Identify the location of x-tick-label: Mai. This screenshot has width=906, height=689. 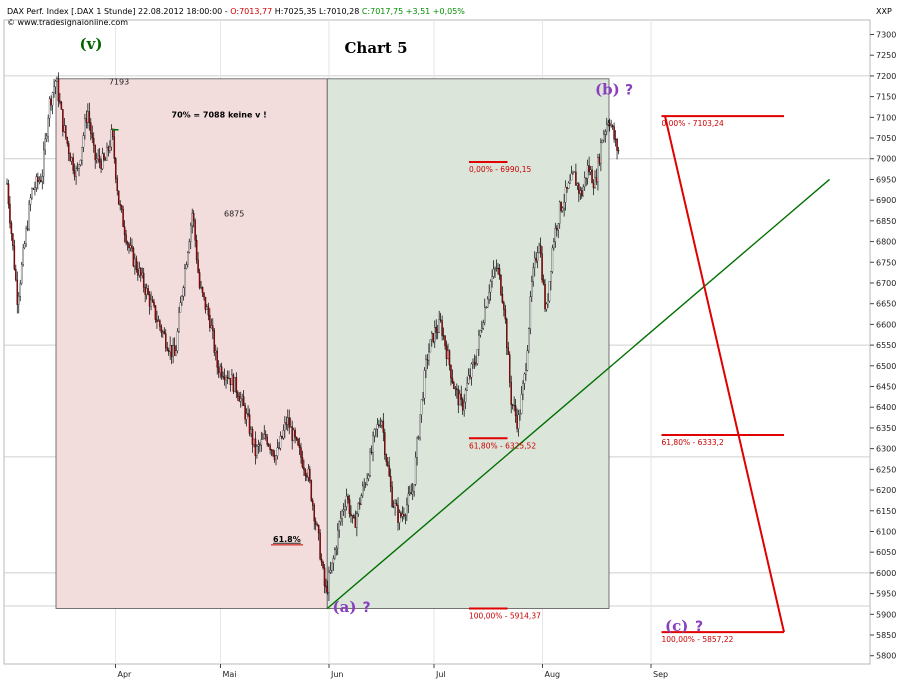
(230, 674).